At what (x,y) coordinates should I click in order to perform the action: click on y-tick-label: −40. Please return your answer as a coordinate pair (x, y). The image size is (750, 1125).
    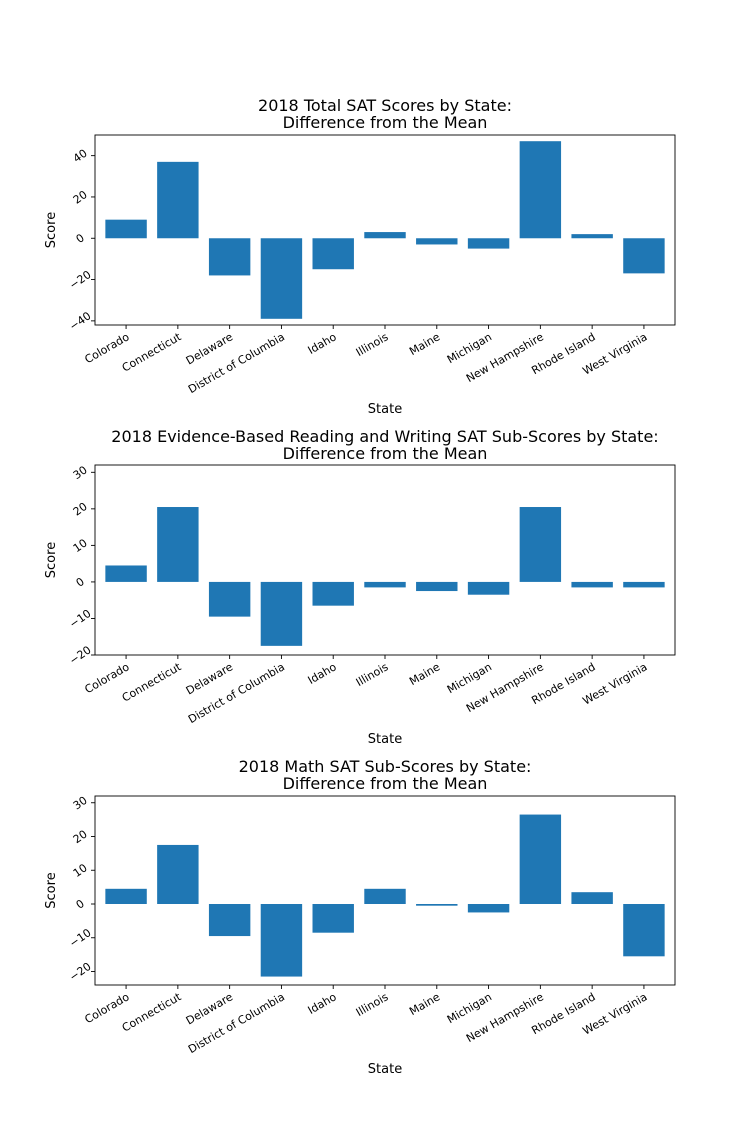
    Looking at the image, I should click on (80, 321).